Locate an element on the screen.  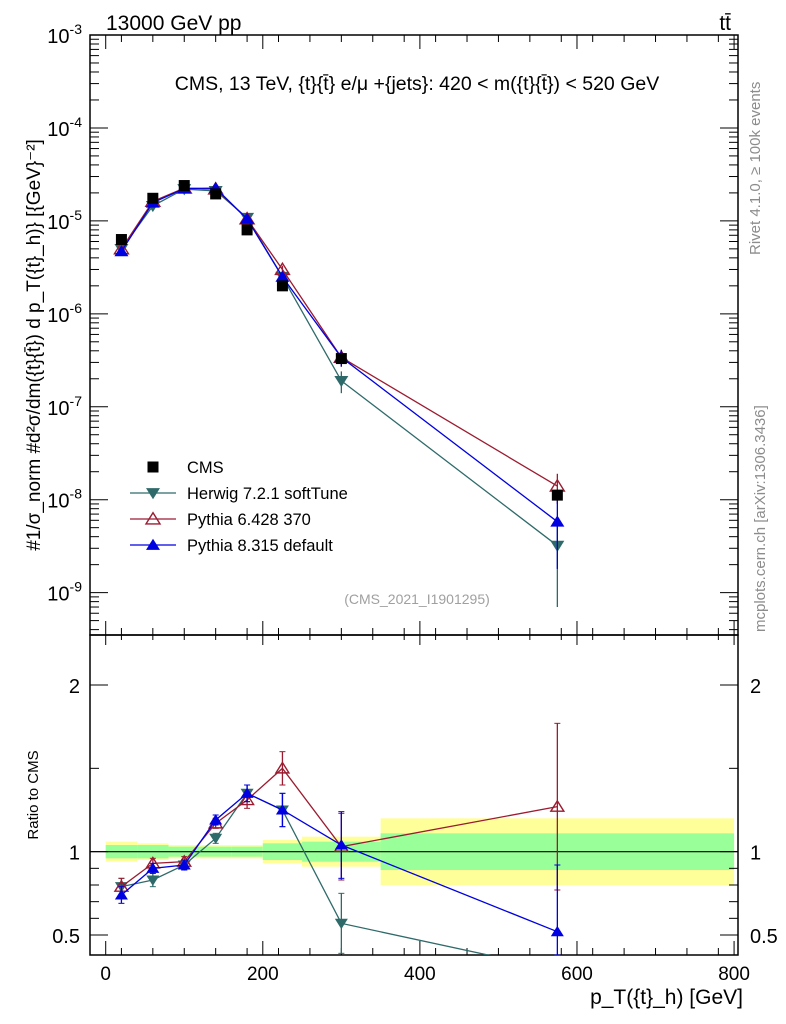
y-tick-label: 10⁻⁵ is located at coordinates (64, 220).